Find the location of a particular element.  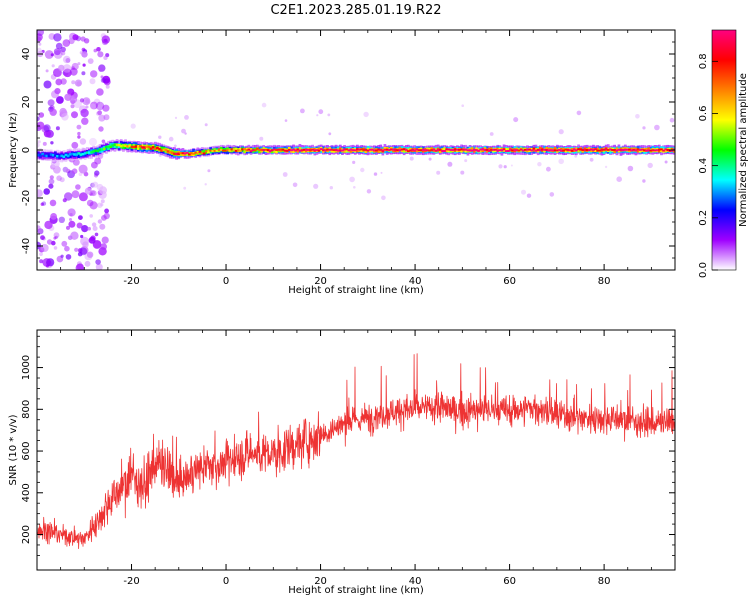

x-tick-label: 60 is located at coordinates (509, 581).